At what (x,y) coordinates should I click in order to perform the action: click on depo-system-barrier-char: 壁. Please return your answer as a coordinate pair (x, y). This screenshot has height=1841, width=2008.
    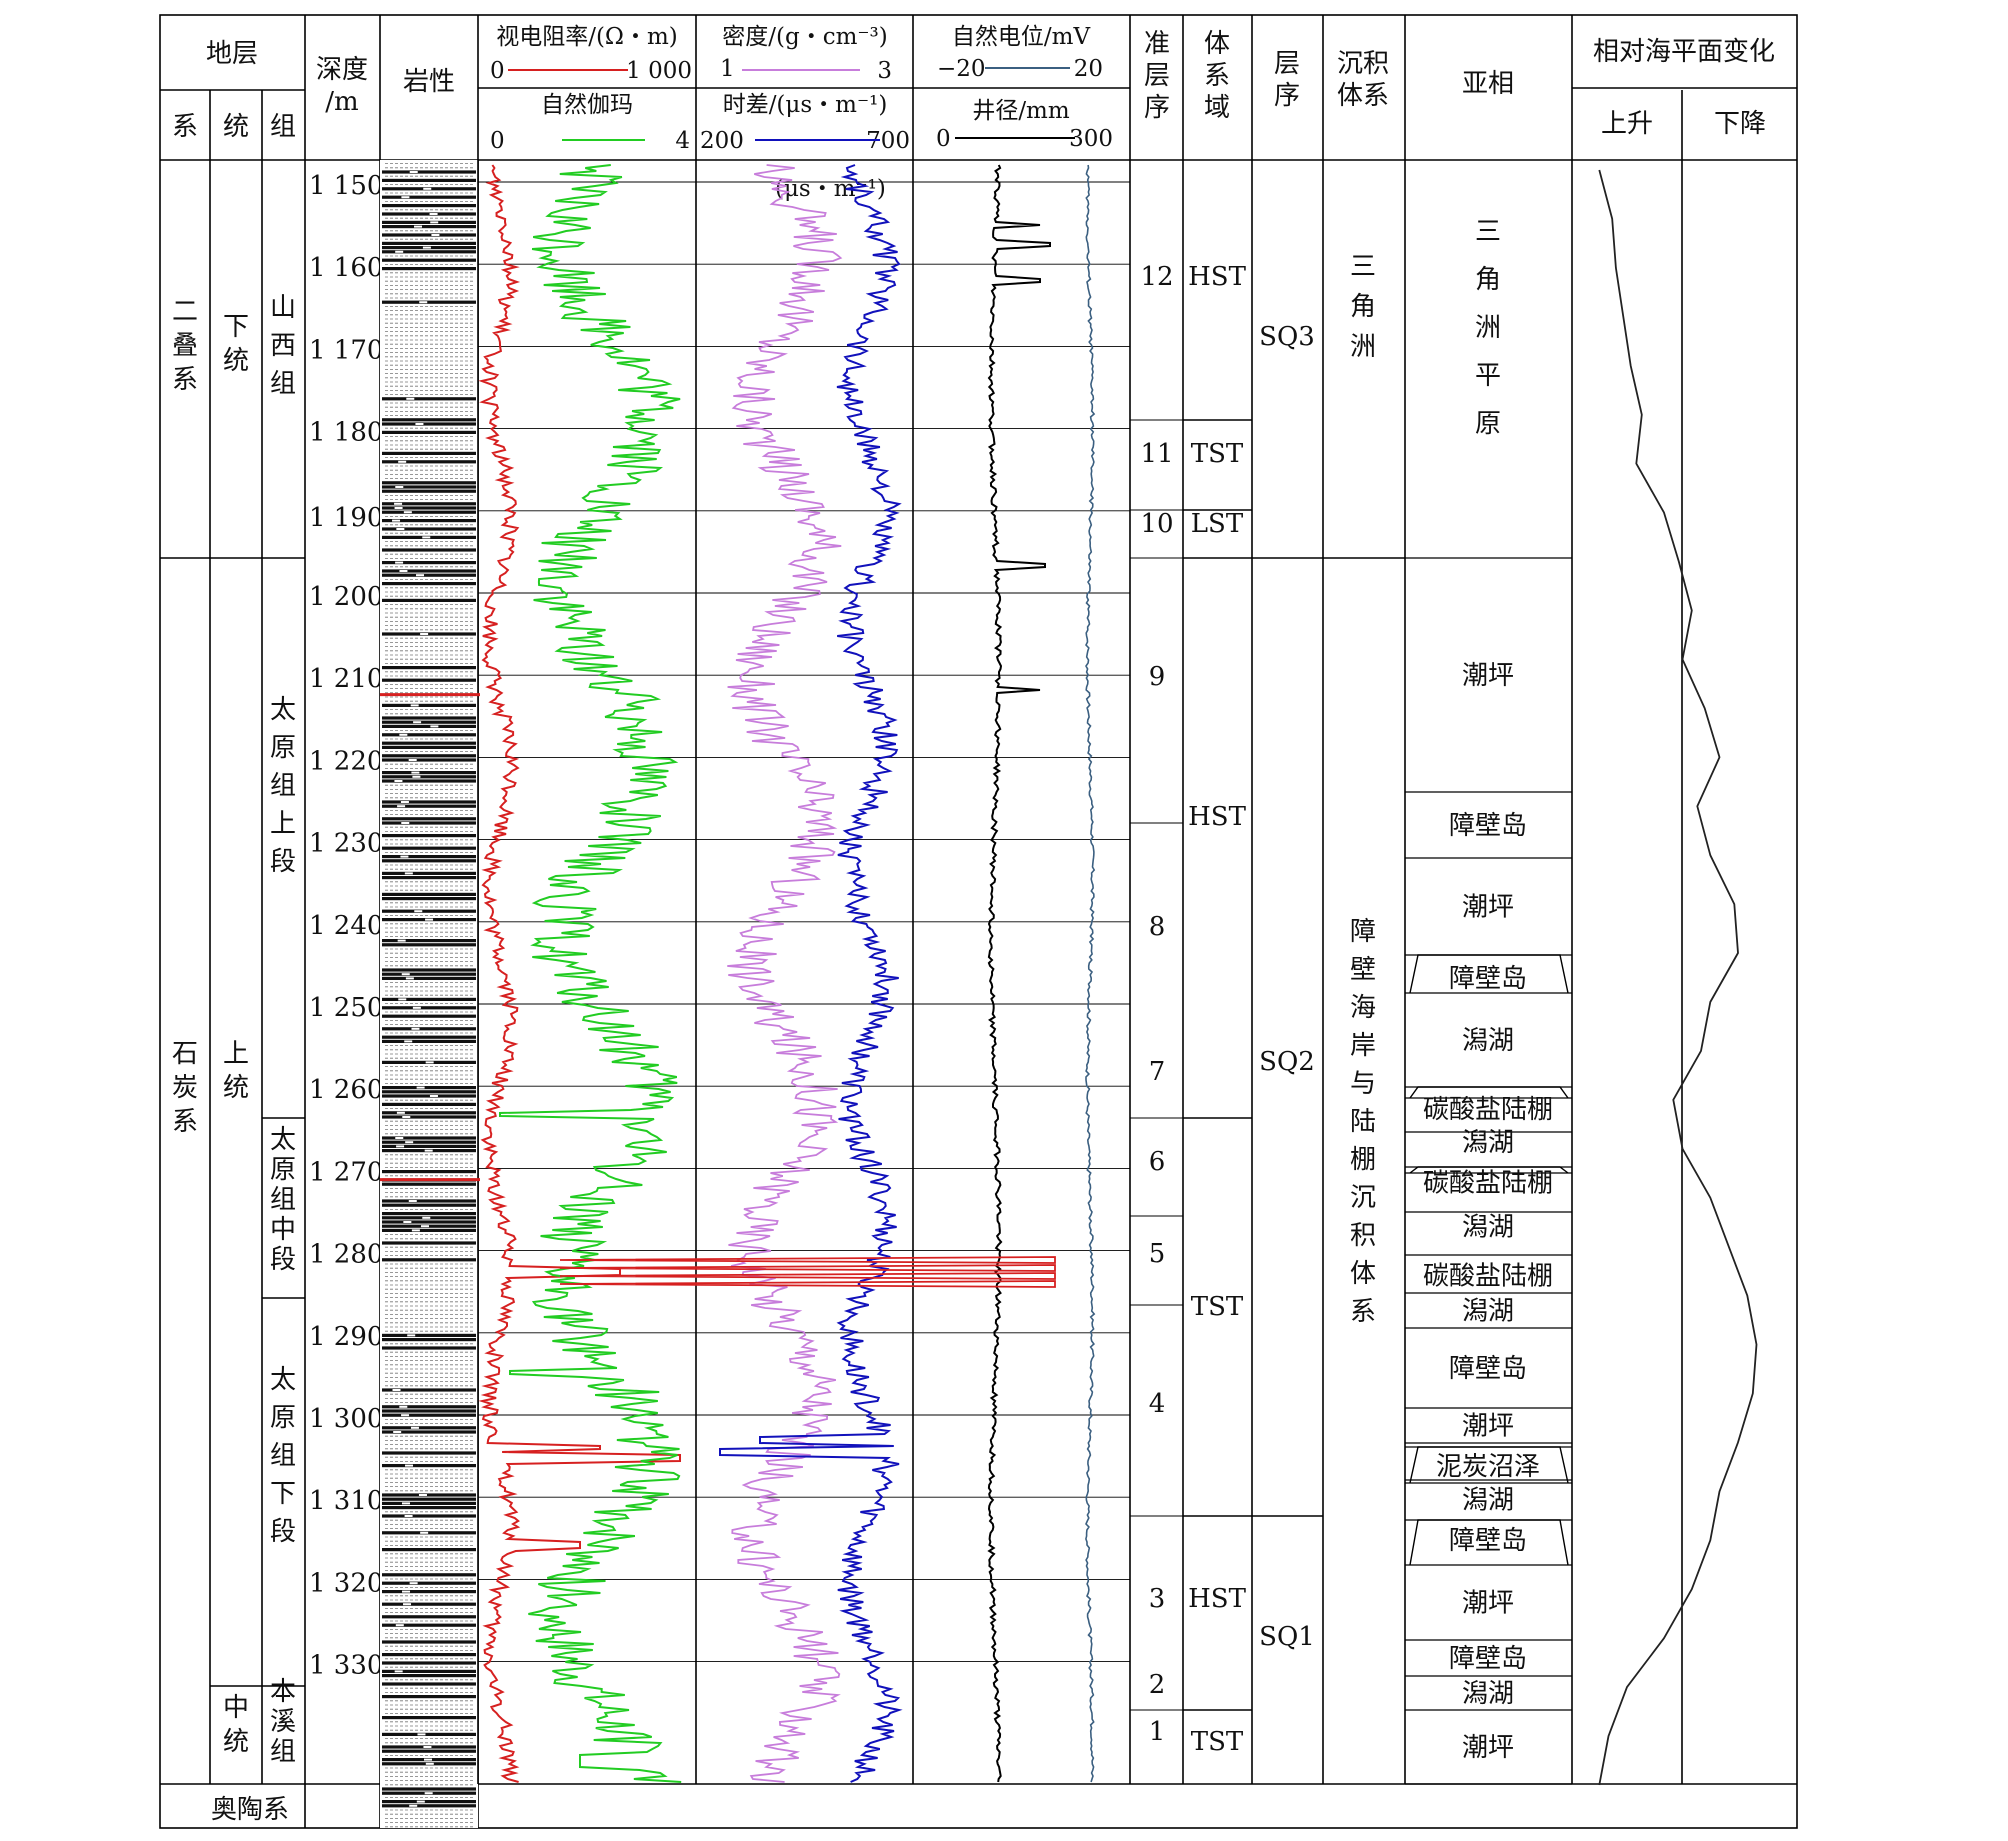
    Looking at the image, I should click on (1363, 970).